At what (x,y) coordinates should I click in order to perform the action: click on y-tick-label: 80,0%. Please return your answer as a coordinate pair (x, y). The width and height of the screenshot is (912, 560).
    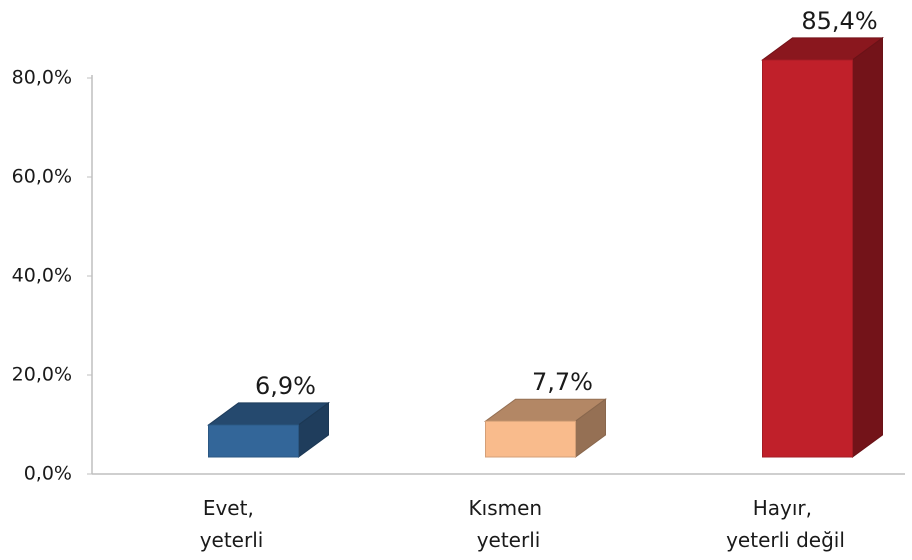
    Looking at the image, I should click on (42, 78).